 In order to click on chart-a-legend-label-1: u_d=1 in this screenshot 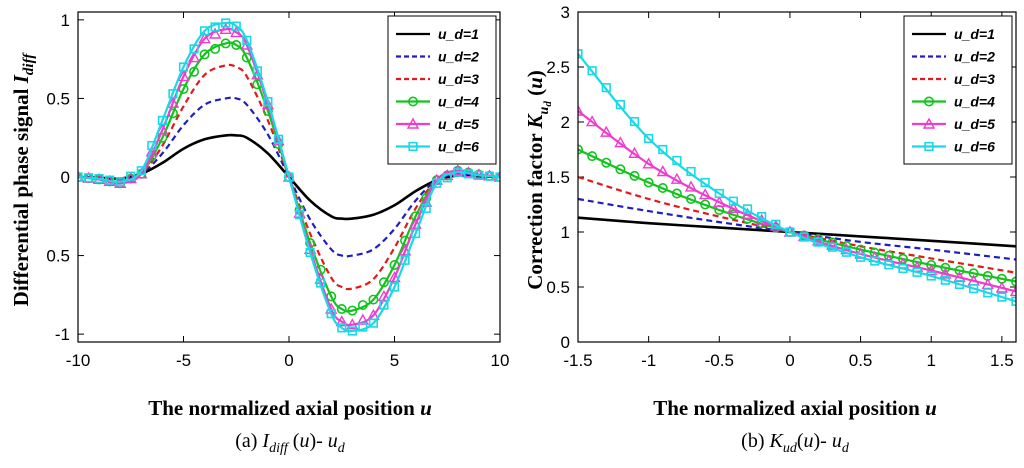, I will do `click(458, 34)`.